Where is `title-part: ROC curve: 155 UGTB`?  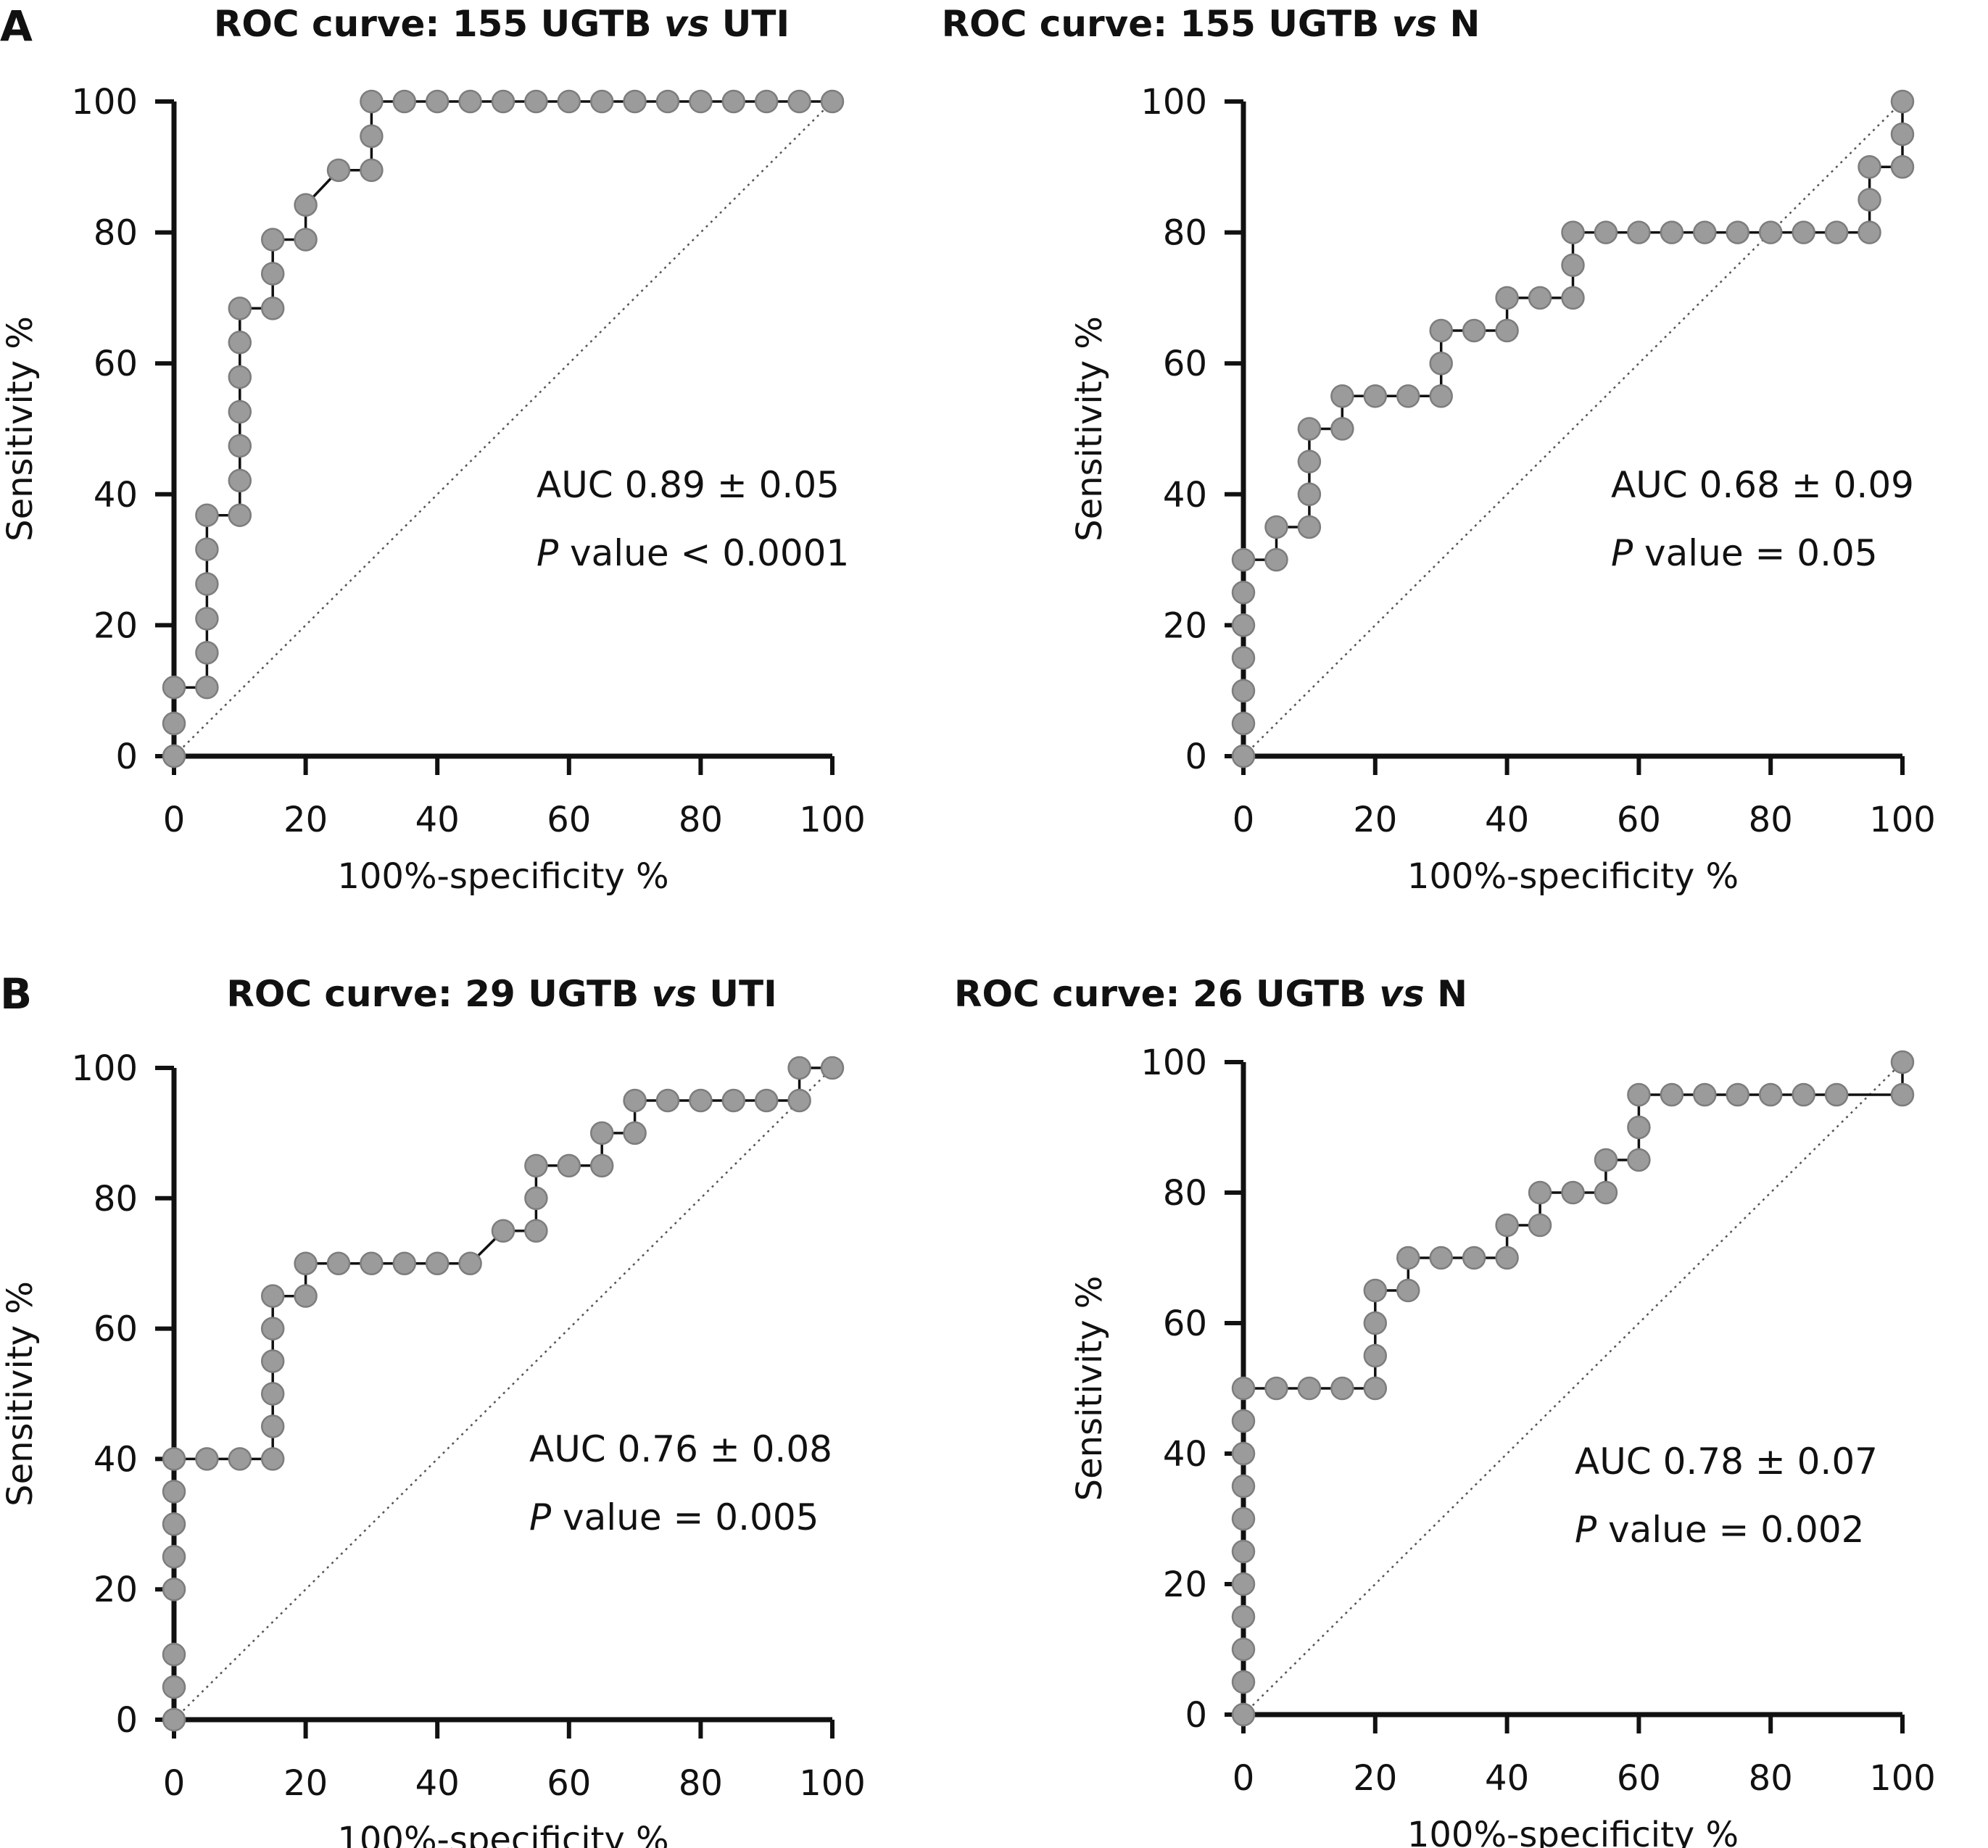 title-part: ROC curve: 155 UGTB is located at coordinates (439, 24).